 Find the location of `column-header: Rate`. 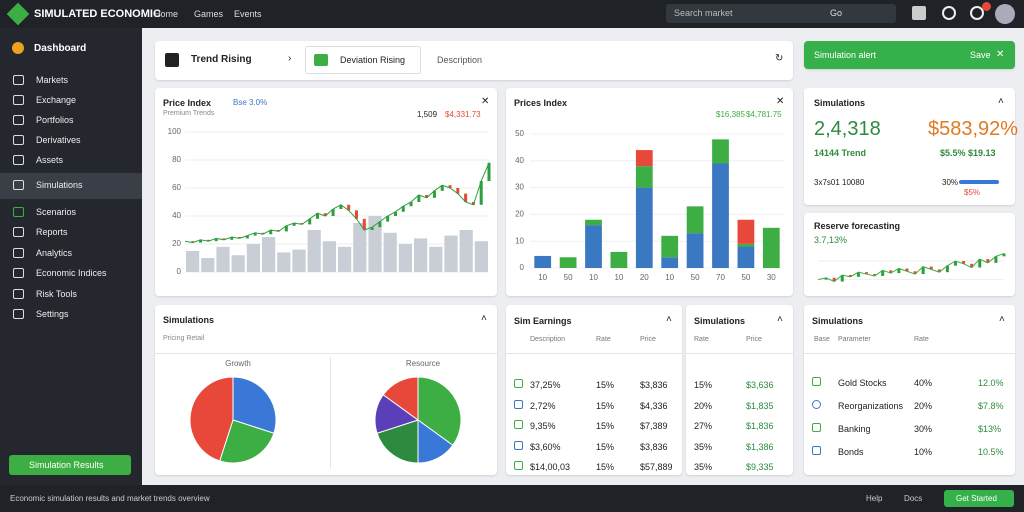

column-header: Rate is located at coordinates (701, 339).